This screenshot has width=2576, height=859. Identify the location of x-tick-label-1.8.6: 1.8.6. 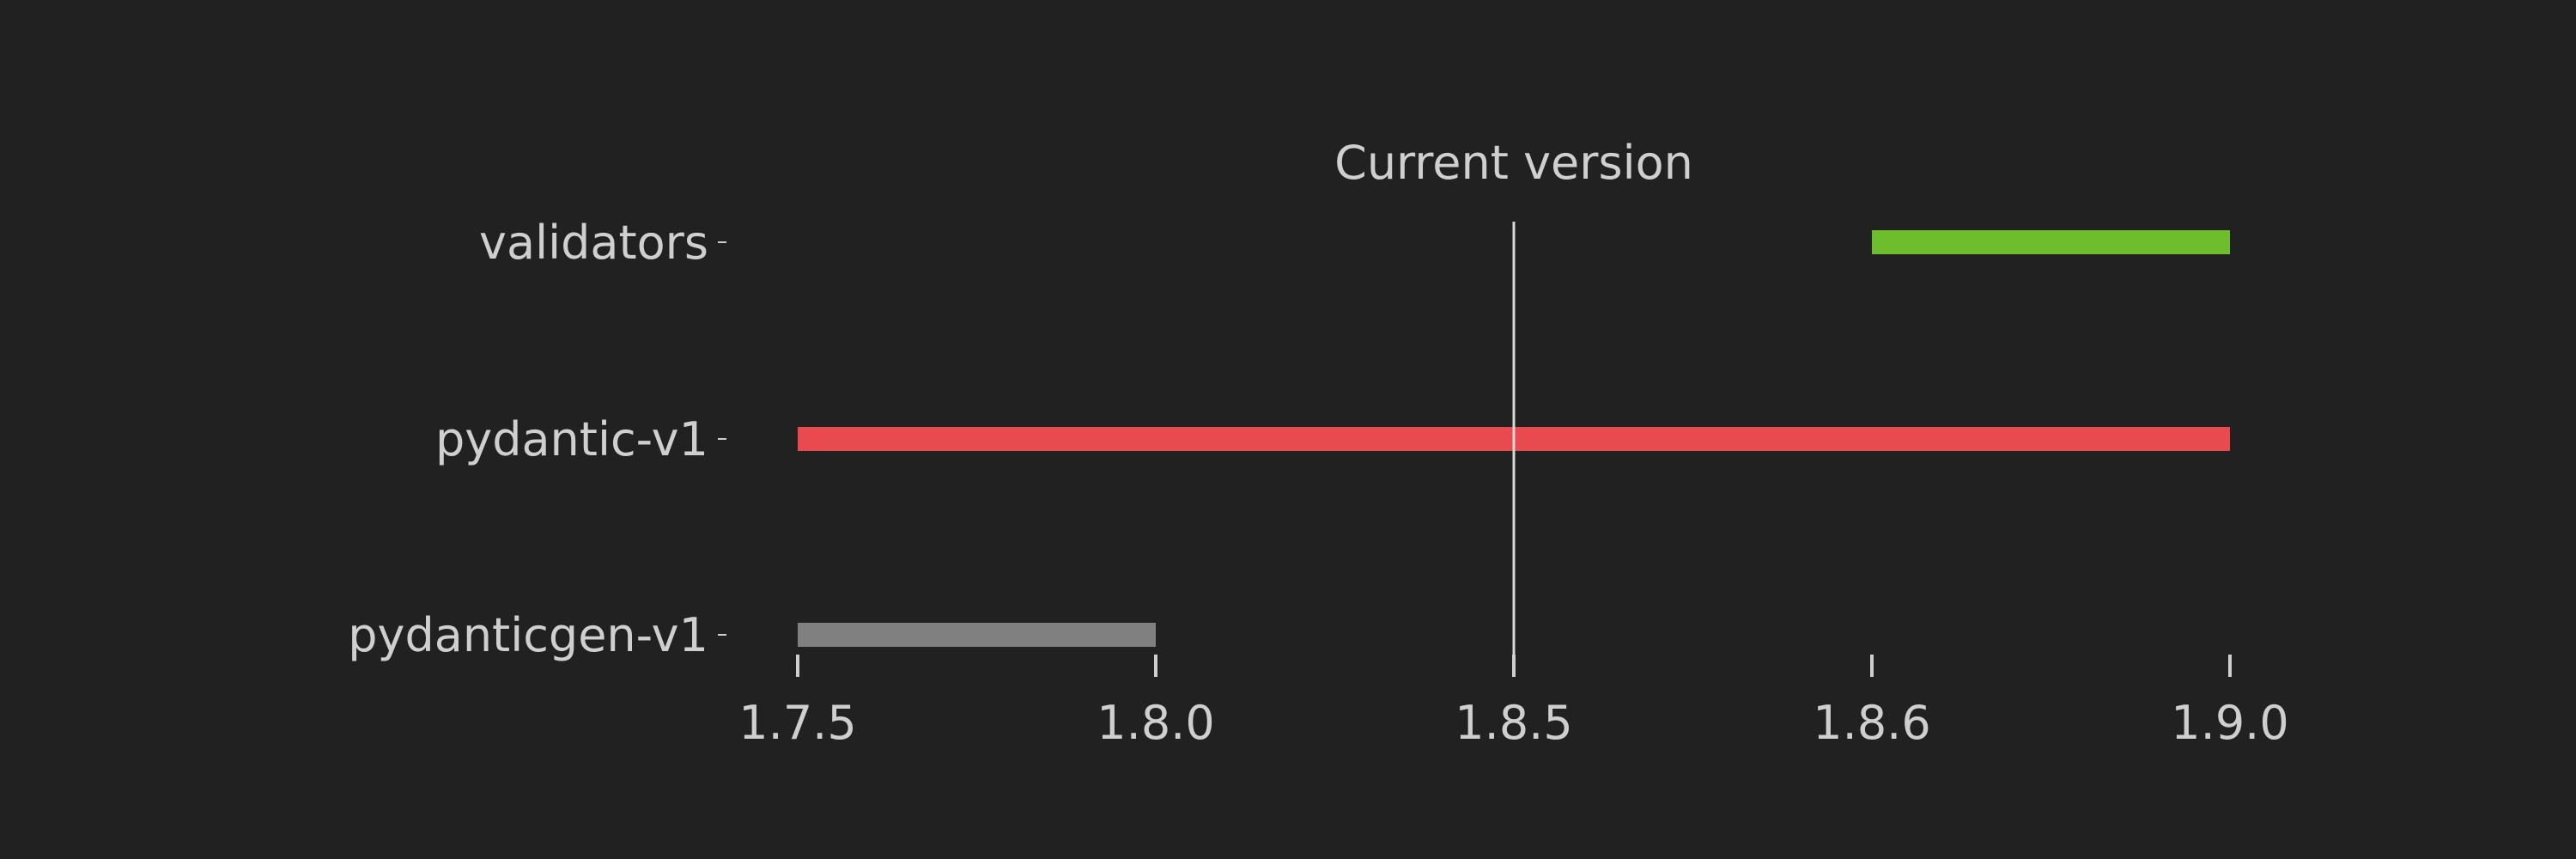
(1872, 723).